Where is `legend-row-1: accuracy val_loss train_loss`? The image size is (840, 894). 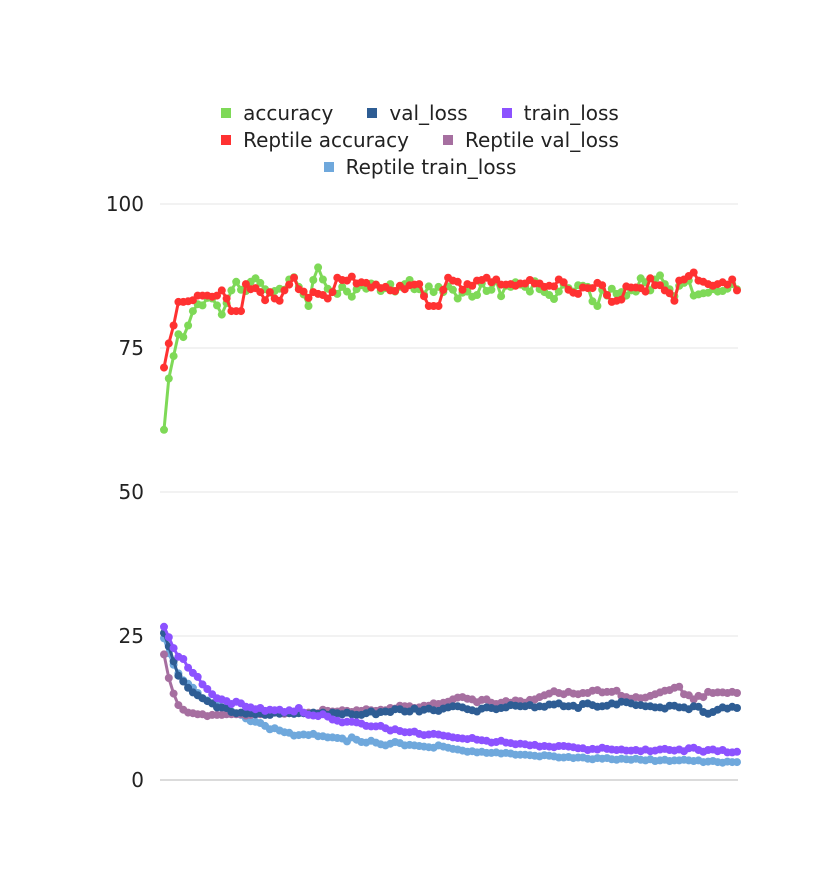 legend-row-1: accuracy val_loss train_loss is located at coordinates (420, 113).